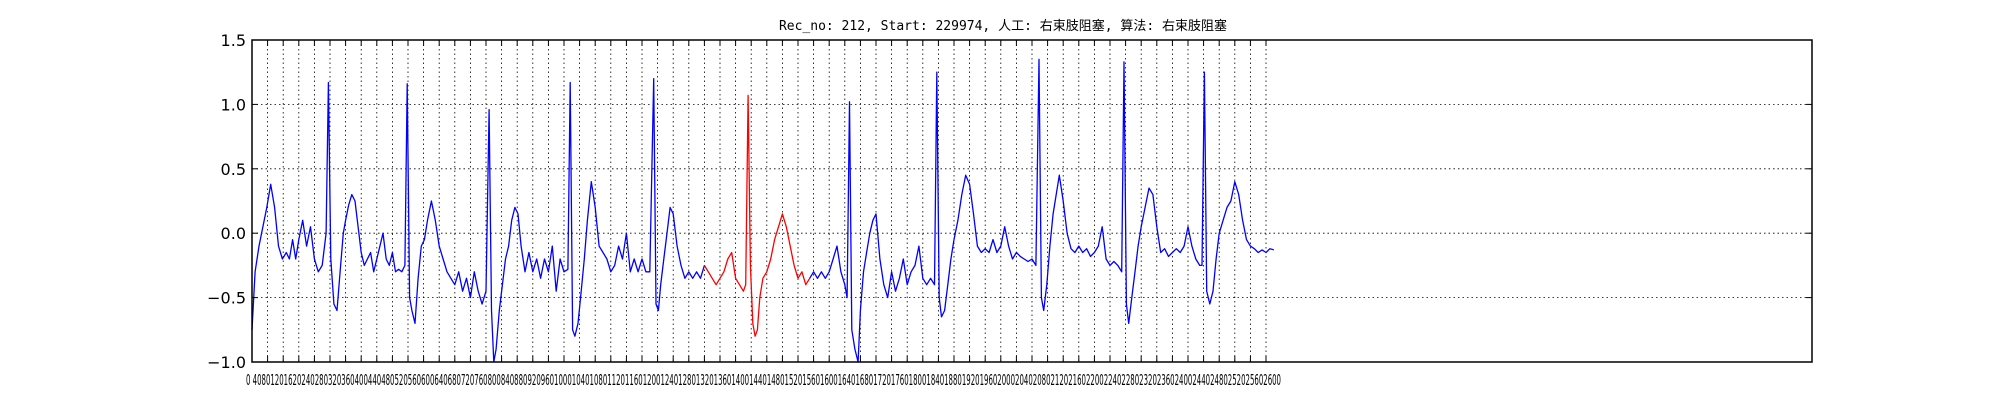  Describe the element at coordinates (226, 298) in the screenshot. I see `y-tick-label: −0.5` at that location.